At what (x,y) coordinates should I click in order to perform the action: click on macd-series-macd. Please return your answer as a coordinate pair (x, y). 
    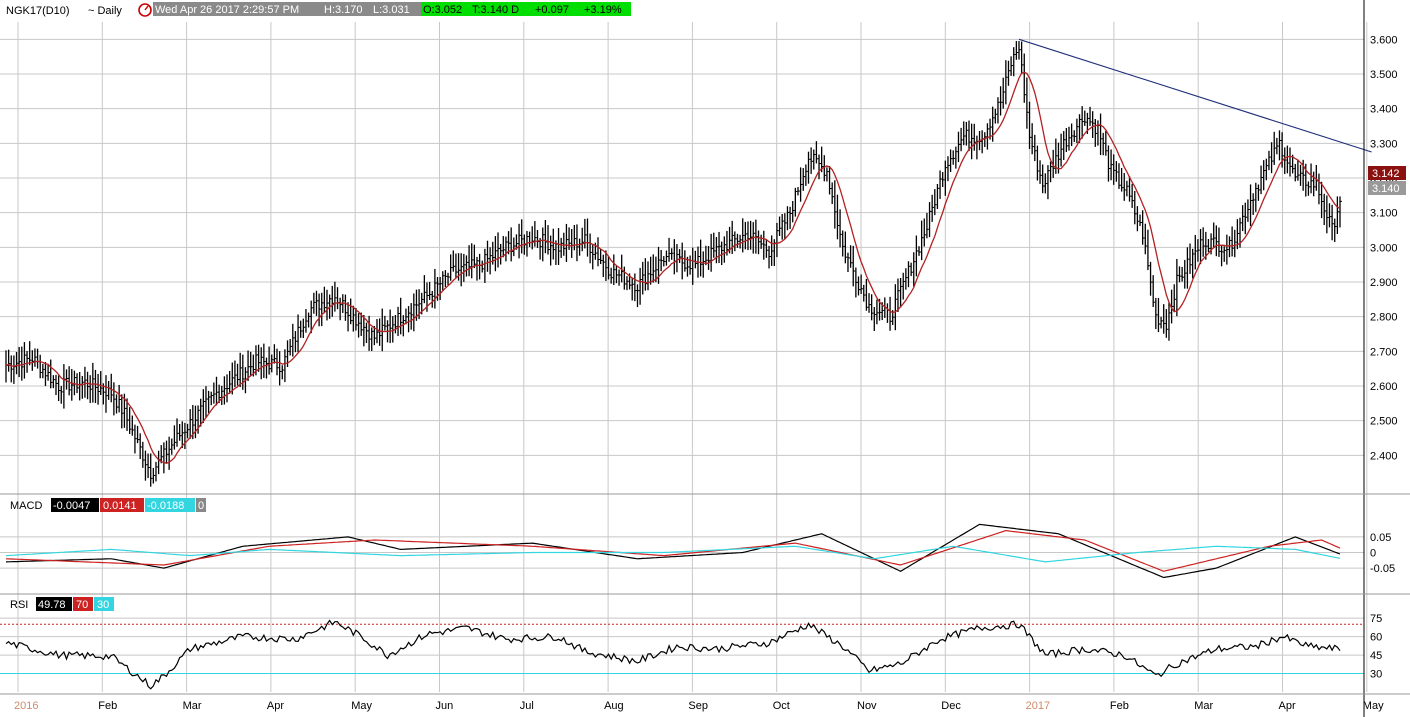
    Looking at the image, I should click on (673, 551).